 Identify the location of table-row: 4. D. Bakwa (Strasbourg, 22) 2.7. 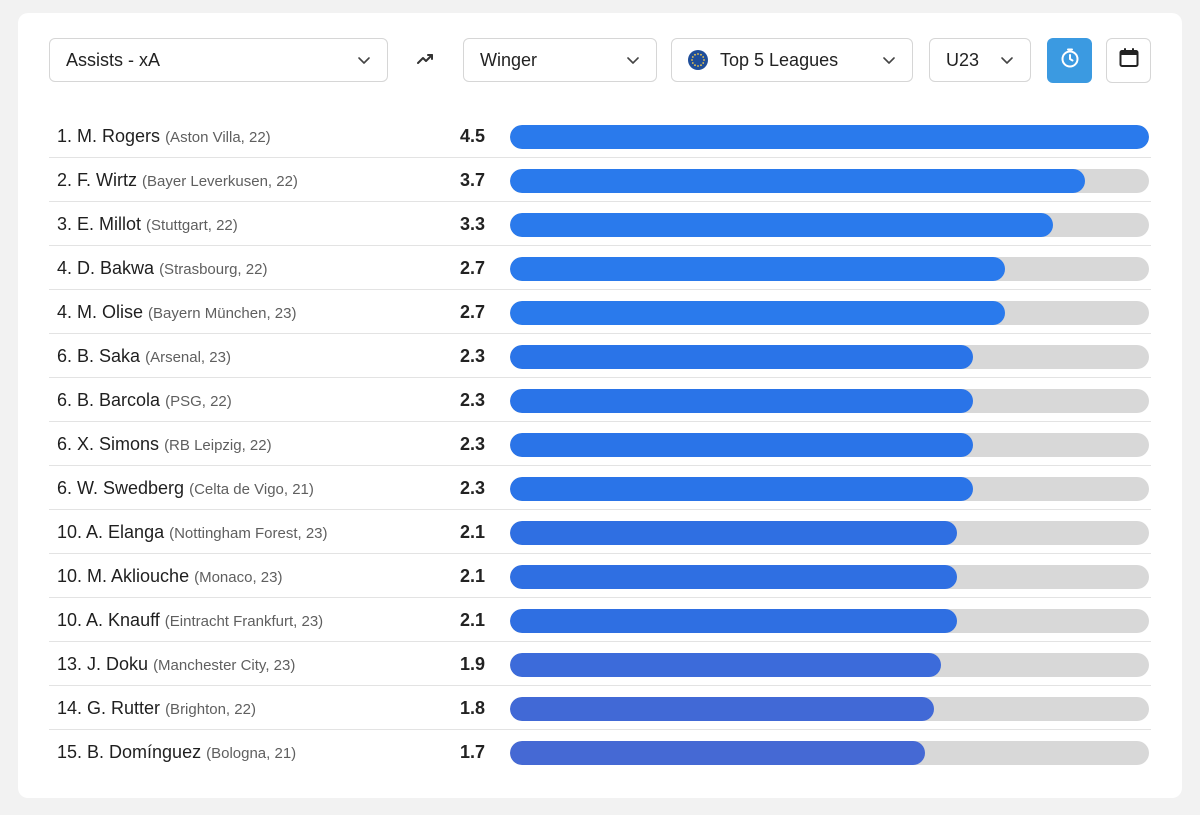
(600, 268).